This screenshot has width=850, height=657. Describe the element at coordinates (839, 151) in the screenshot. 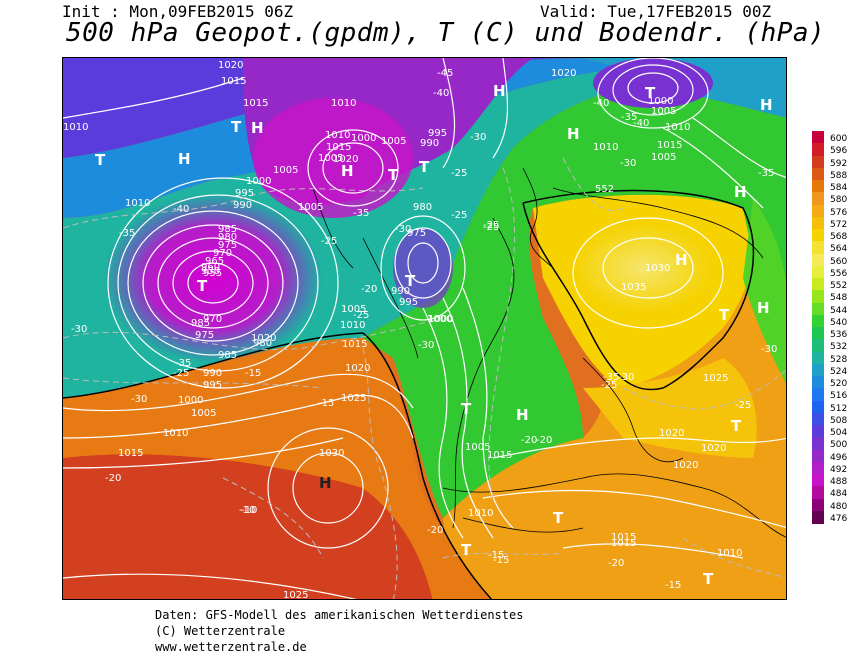

I see `legend-tick-label: 596` at that location.